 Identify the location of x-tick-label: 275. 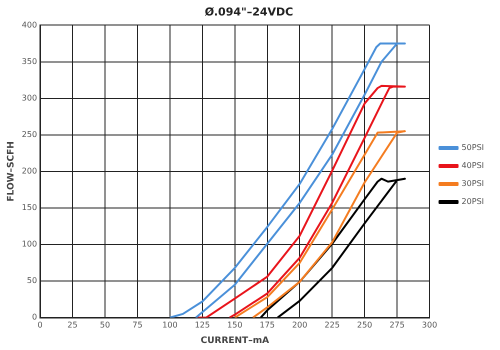
(397, 325).